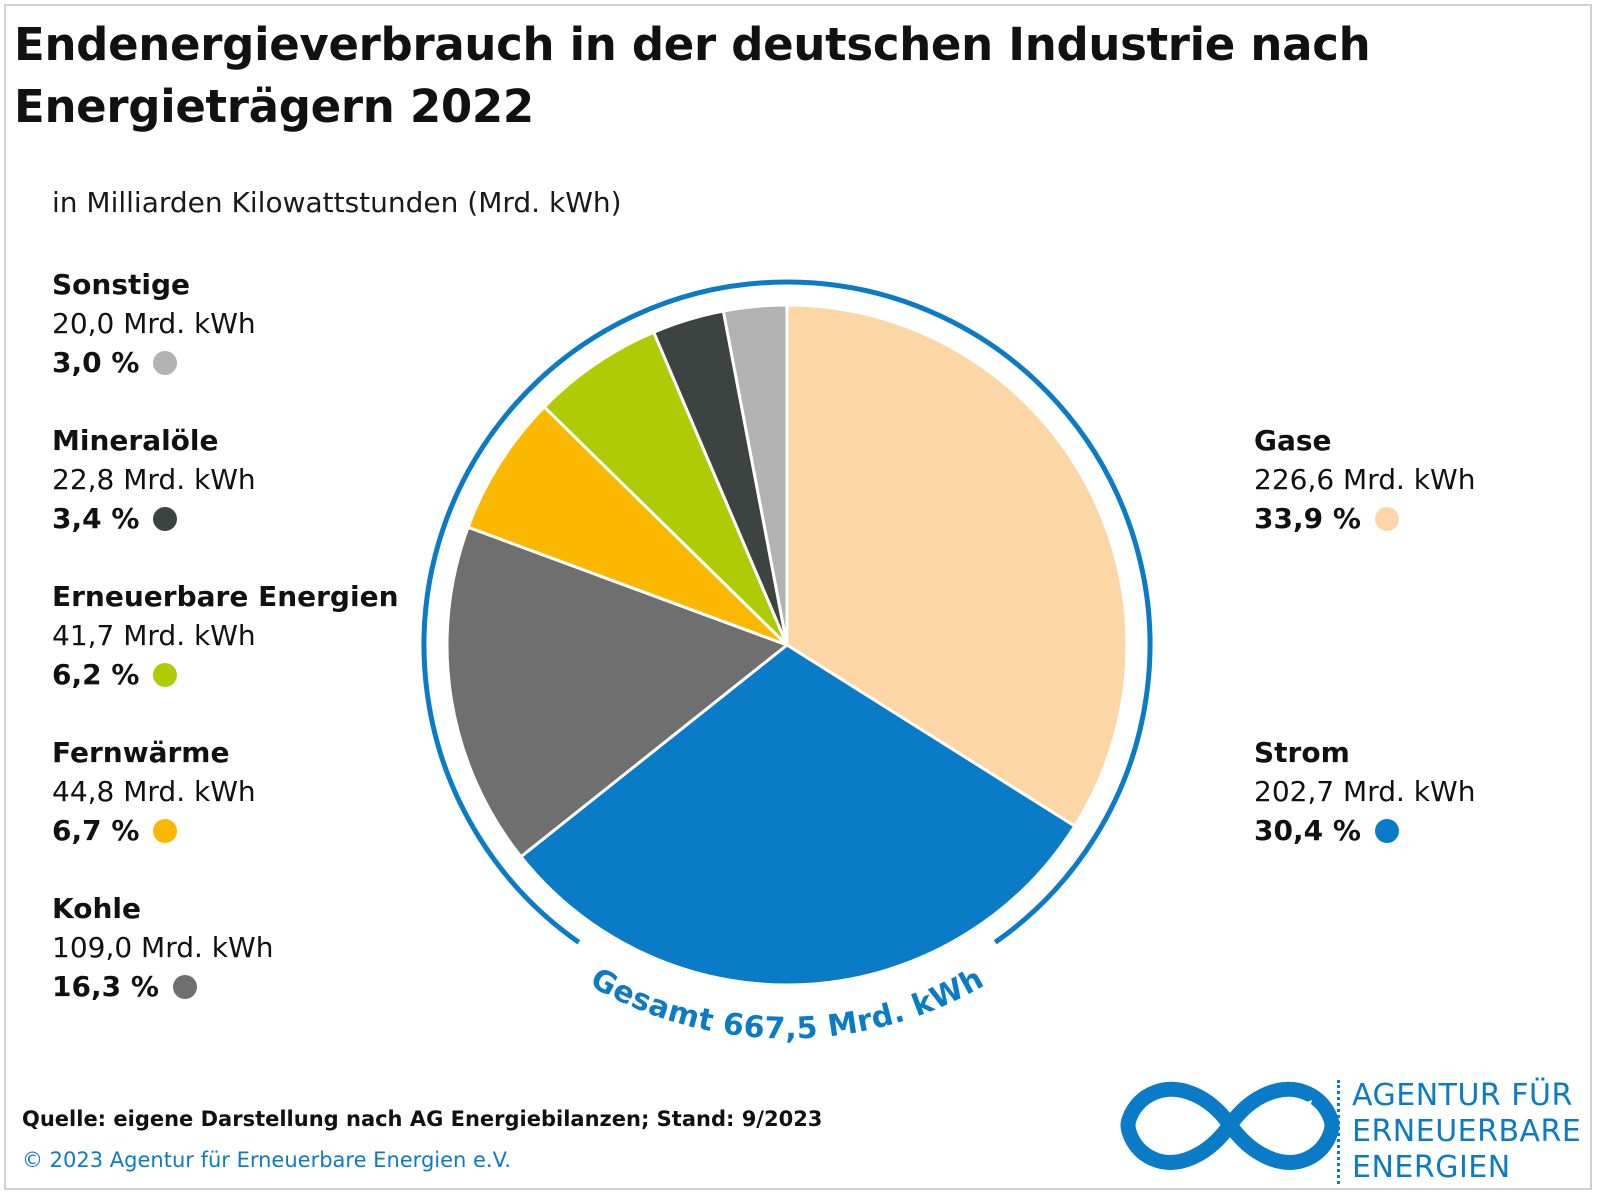  I want to click on legend-value: 20,0 Mrd. kWh, so click(154, 323).